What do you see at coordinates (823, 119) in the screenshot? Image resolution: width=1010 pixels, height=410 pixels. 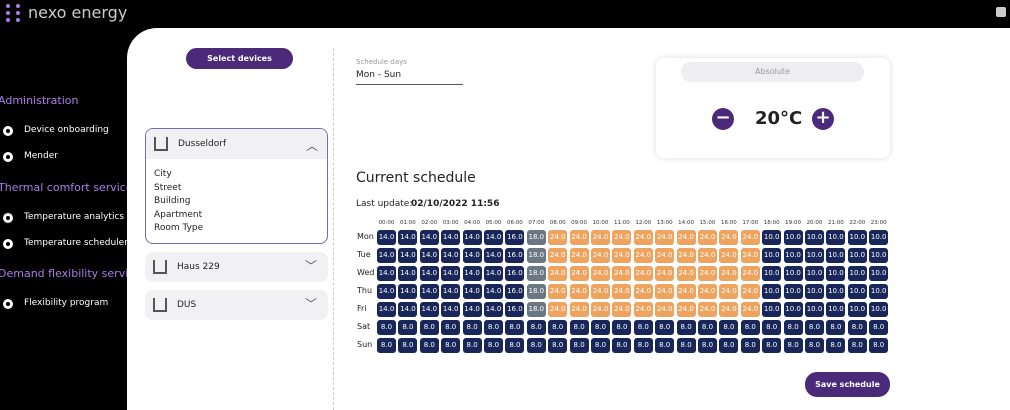 I see `increase-button: +` at bounding box center [823, 119].